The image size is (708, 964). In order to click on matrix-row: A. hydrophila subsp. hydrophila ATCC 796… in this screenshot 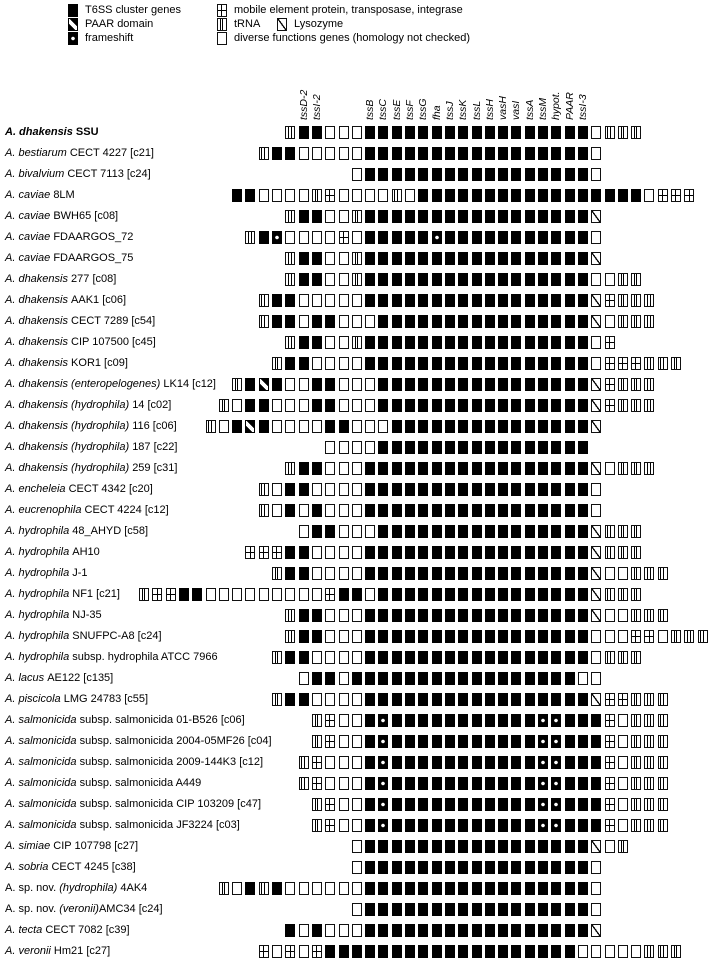, I will do `click(354, 657)`.